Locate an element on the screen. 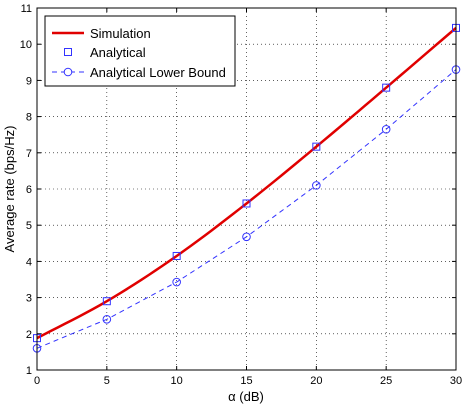 The image size is (463, 414). x-tick-label: 15 is located at coordinates (246, 381).